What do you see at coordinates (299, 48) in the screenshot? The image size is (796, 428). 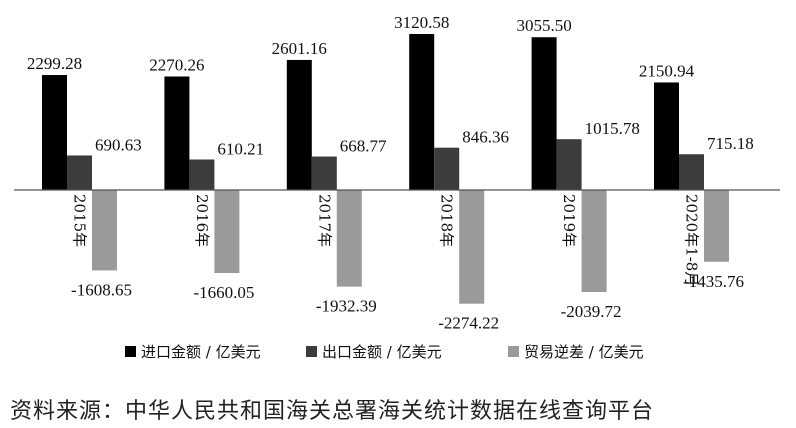 I see `value-label-import-3: 2601.16` at bounding box center [299, 48].